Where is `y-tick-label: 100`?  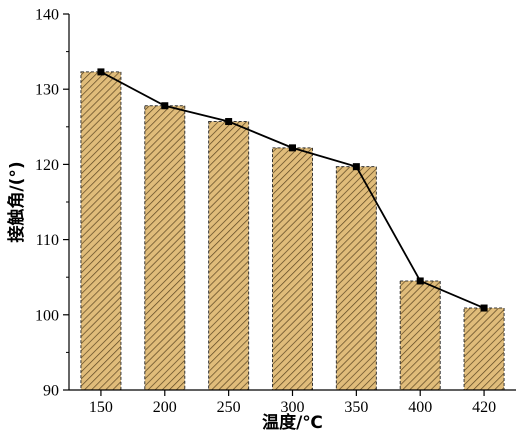
y-tick-label: 100 is located at coordinates (47, 315).